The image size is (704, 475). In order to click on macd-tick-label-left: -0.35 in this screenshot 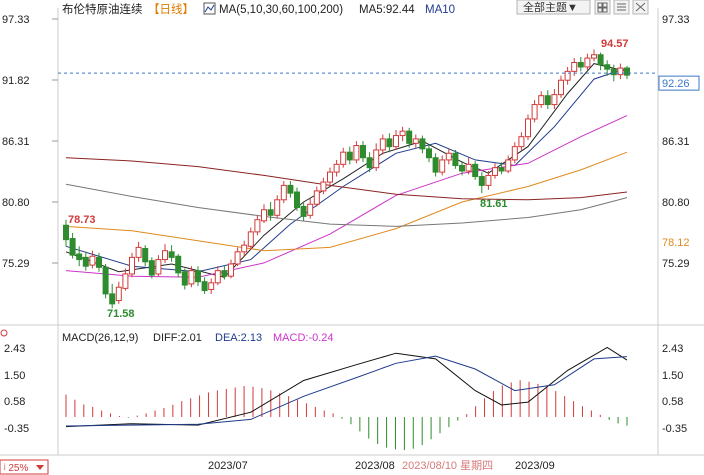, I will do `click(16, 429)`.